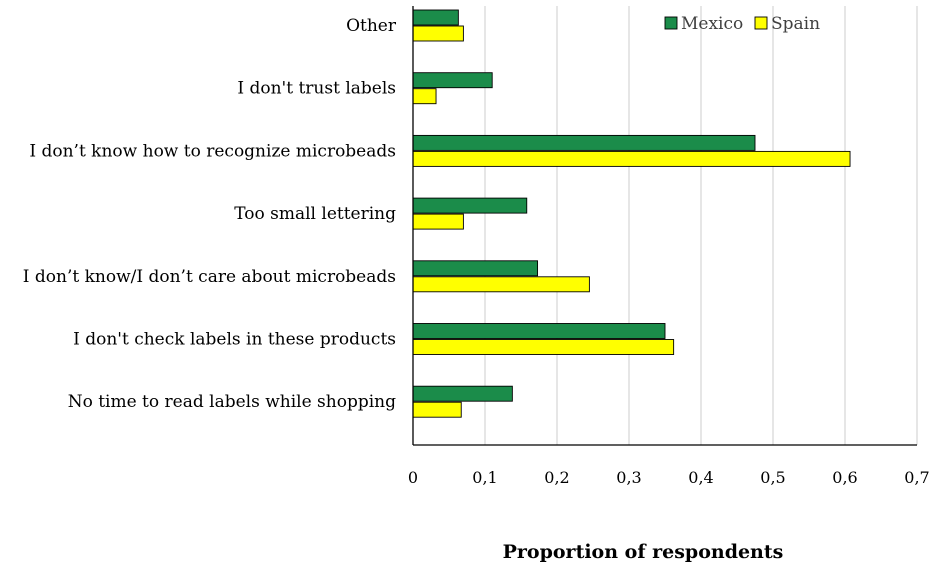 The height and width of the screenshot is (574, 935). I want to click on legend-swatch-spain, so click(761, 23).